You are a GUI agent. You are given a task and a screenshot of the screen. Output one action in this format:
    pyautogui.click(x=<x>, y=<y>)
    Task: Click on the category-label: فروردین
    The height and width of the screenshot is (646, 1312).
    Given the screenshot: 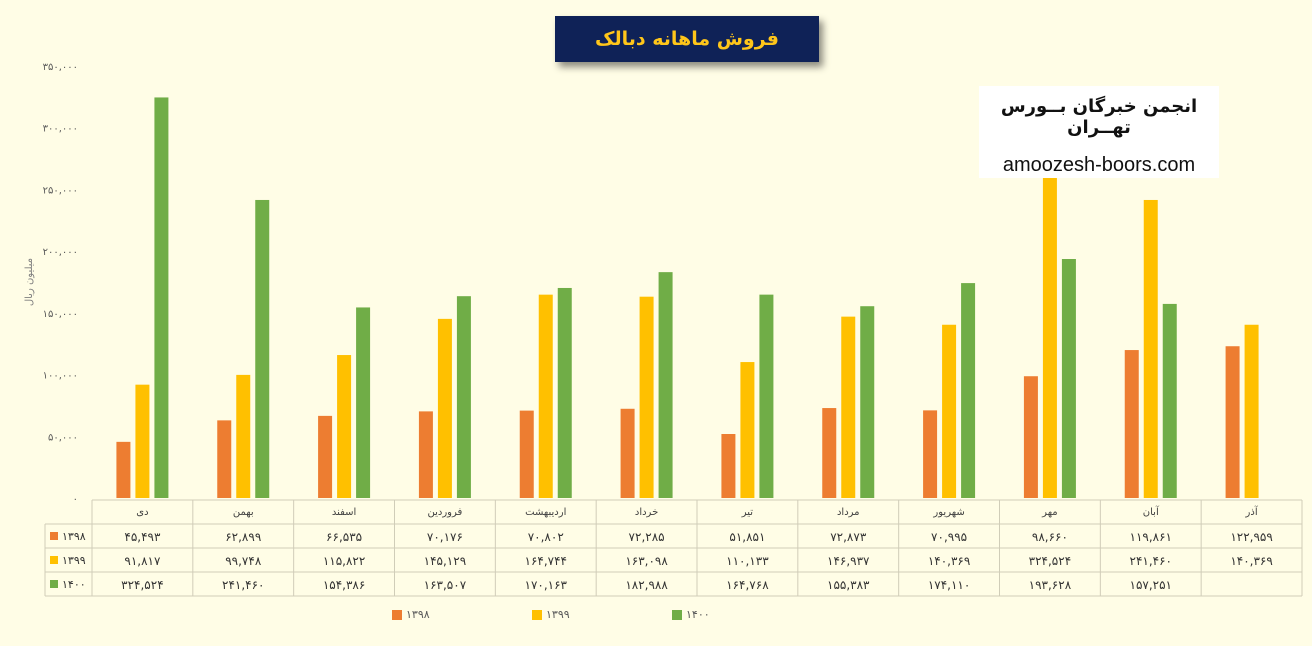 What is the action you would take?
    pyautogui.click(x=445, y=512)
    